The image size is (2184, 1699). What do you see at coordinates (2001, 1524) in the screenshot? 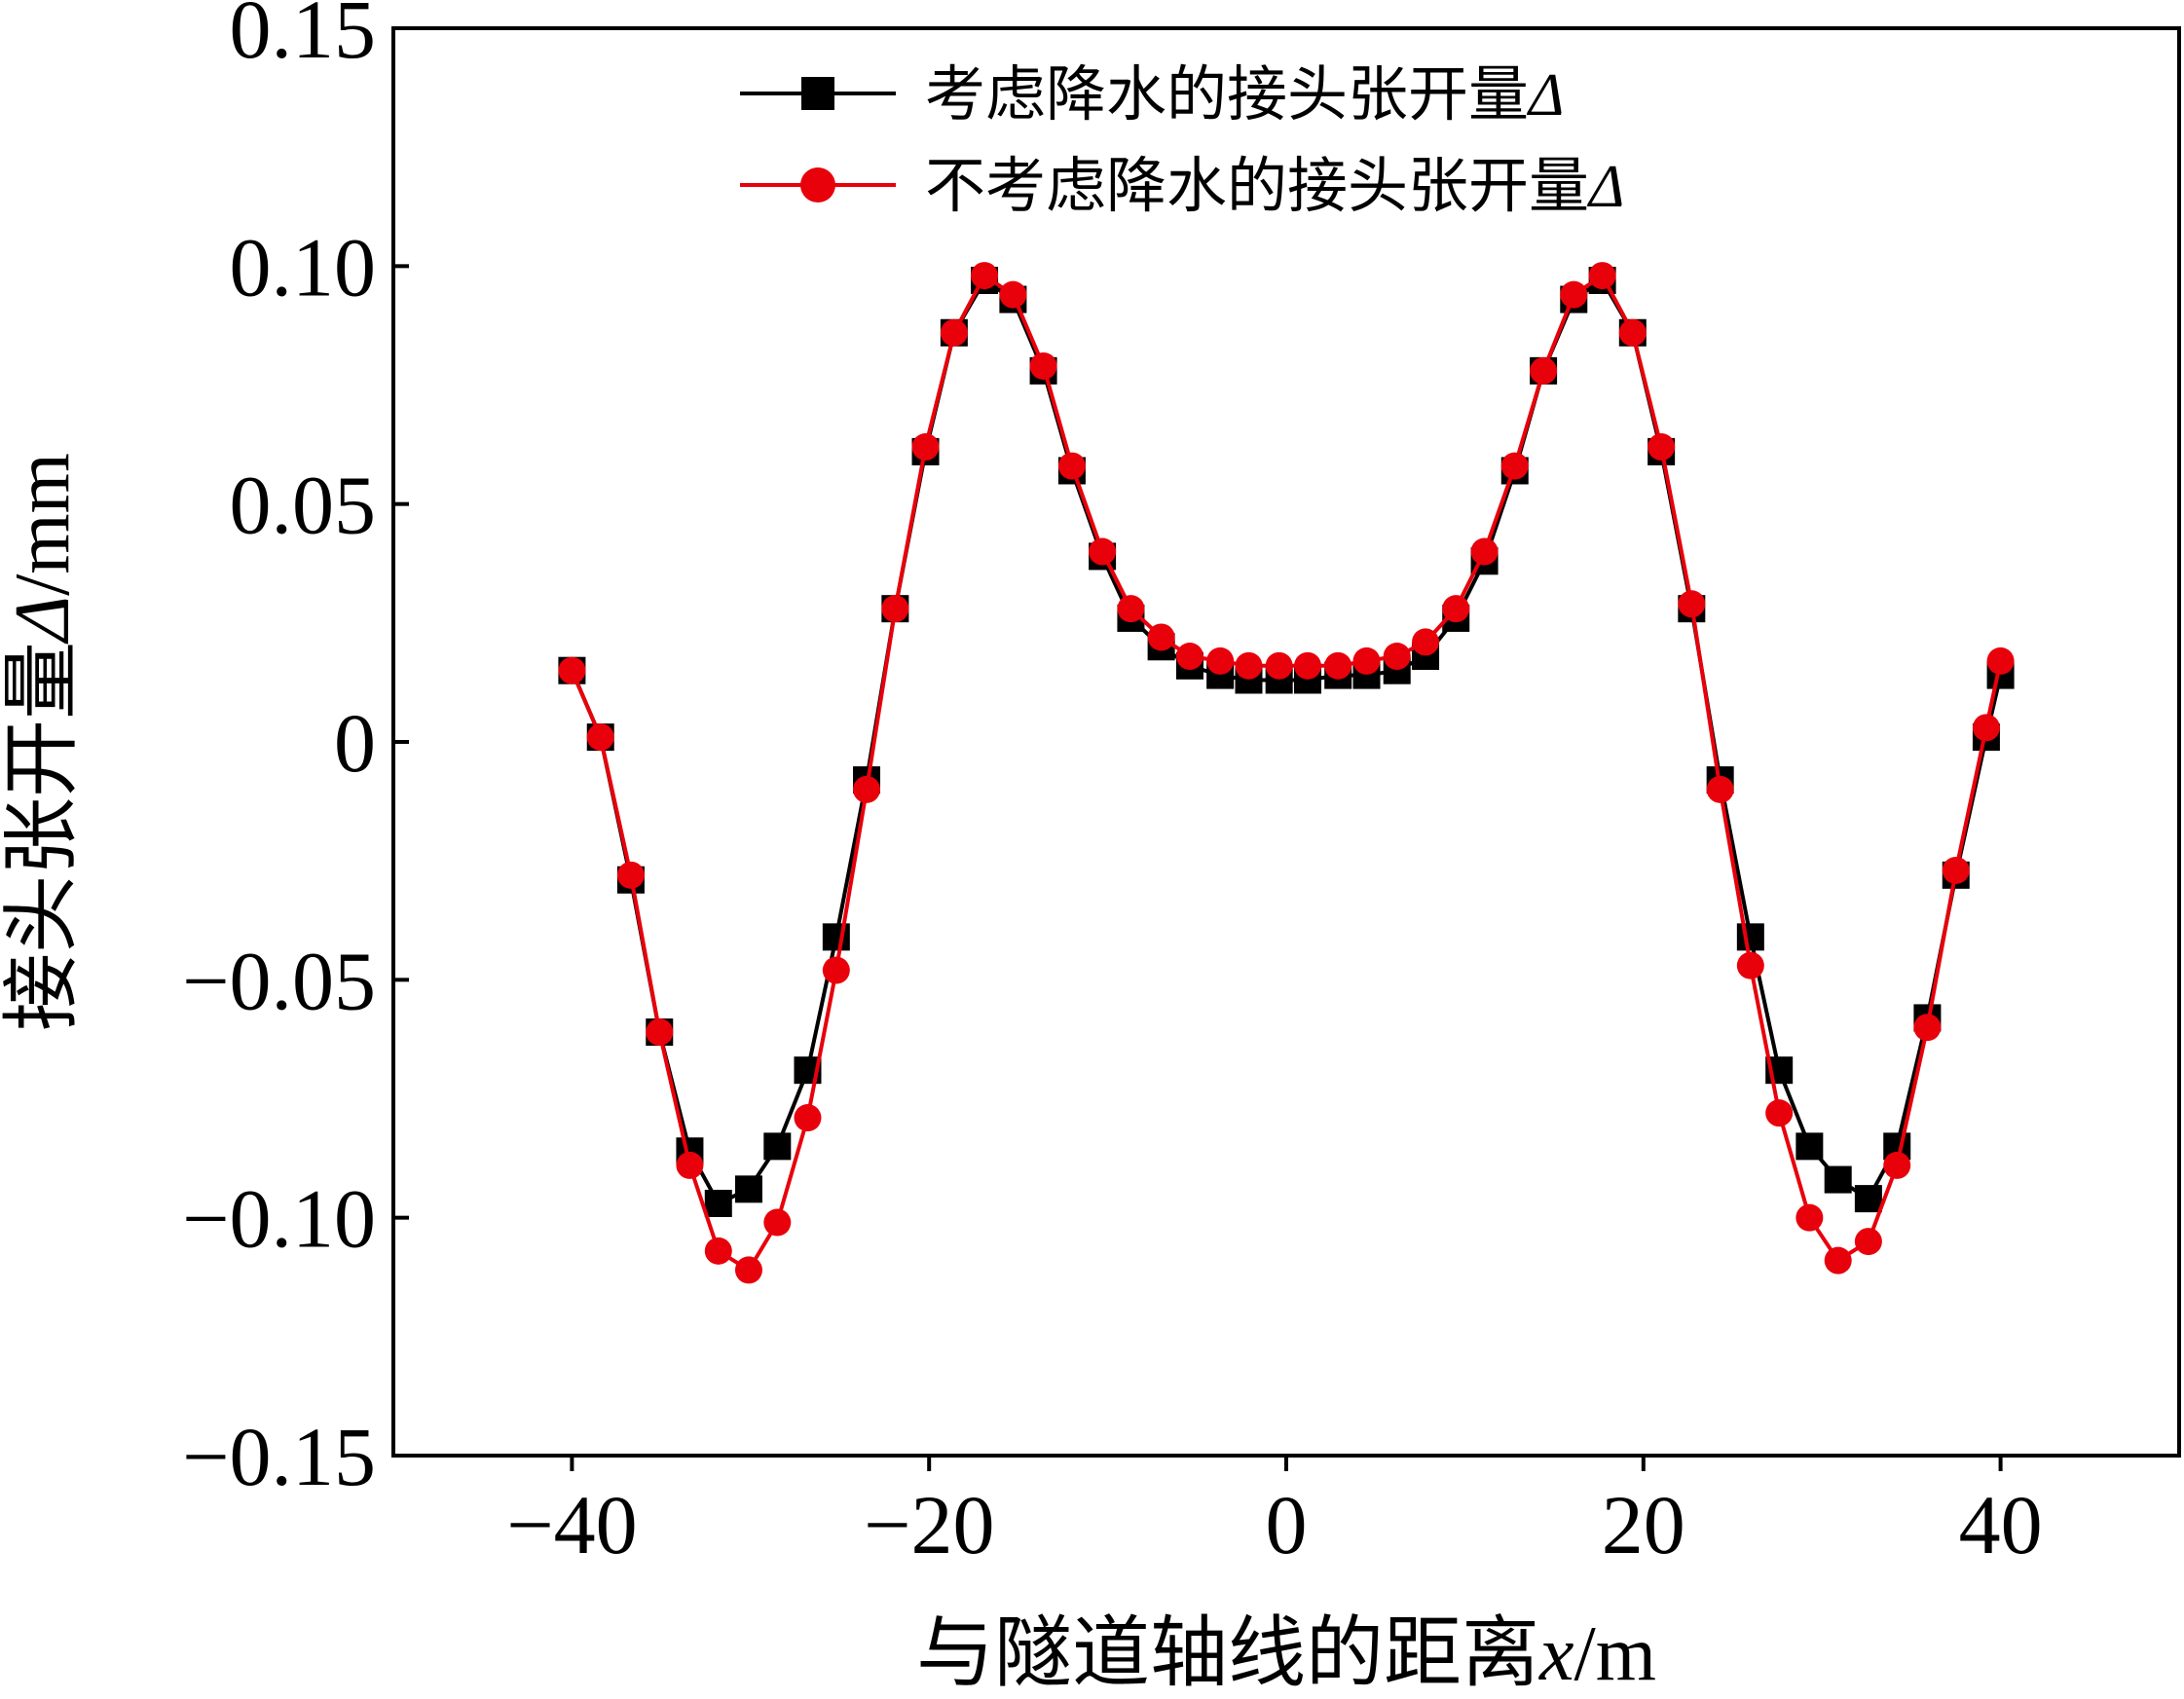
I see `x-tick-label: 40` at bounding box center [2001, 1524].